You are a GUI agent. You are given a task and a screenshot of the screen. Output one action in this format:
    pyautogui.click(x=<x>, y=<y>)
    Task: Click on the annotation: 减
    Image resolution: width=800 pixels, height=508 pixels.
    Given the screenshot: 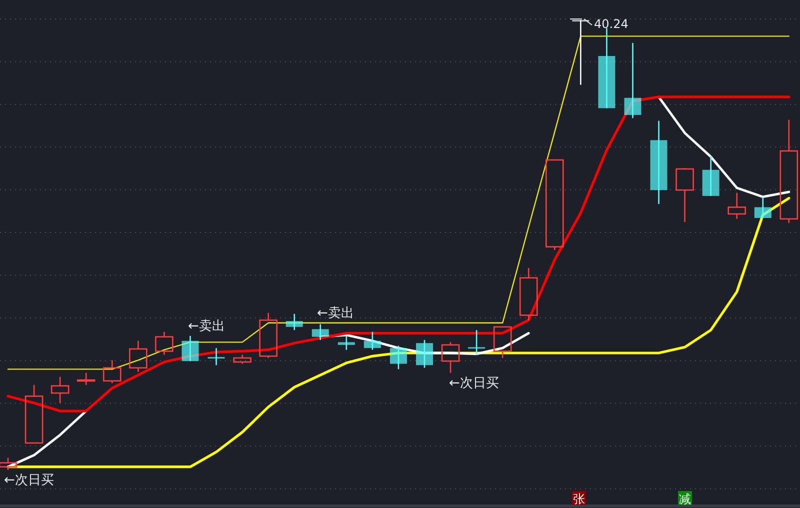 What is the action you would take?
    pyautogui.click(x=685, y=499)
    